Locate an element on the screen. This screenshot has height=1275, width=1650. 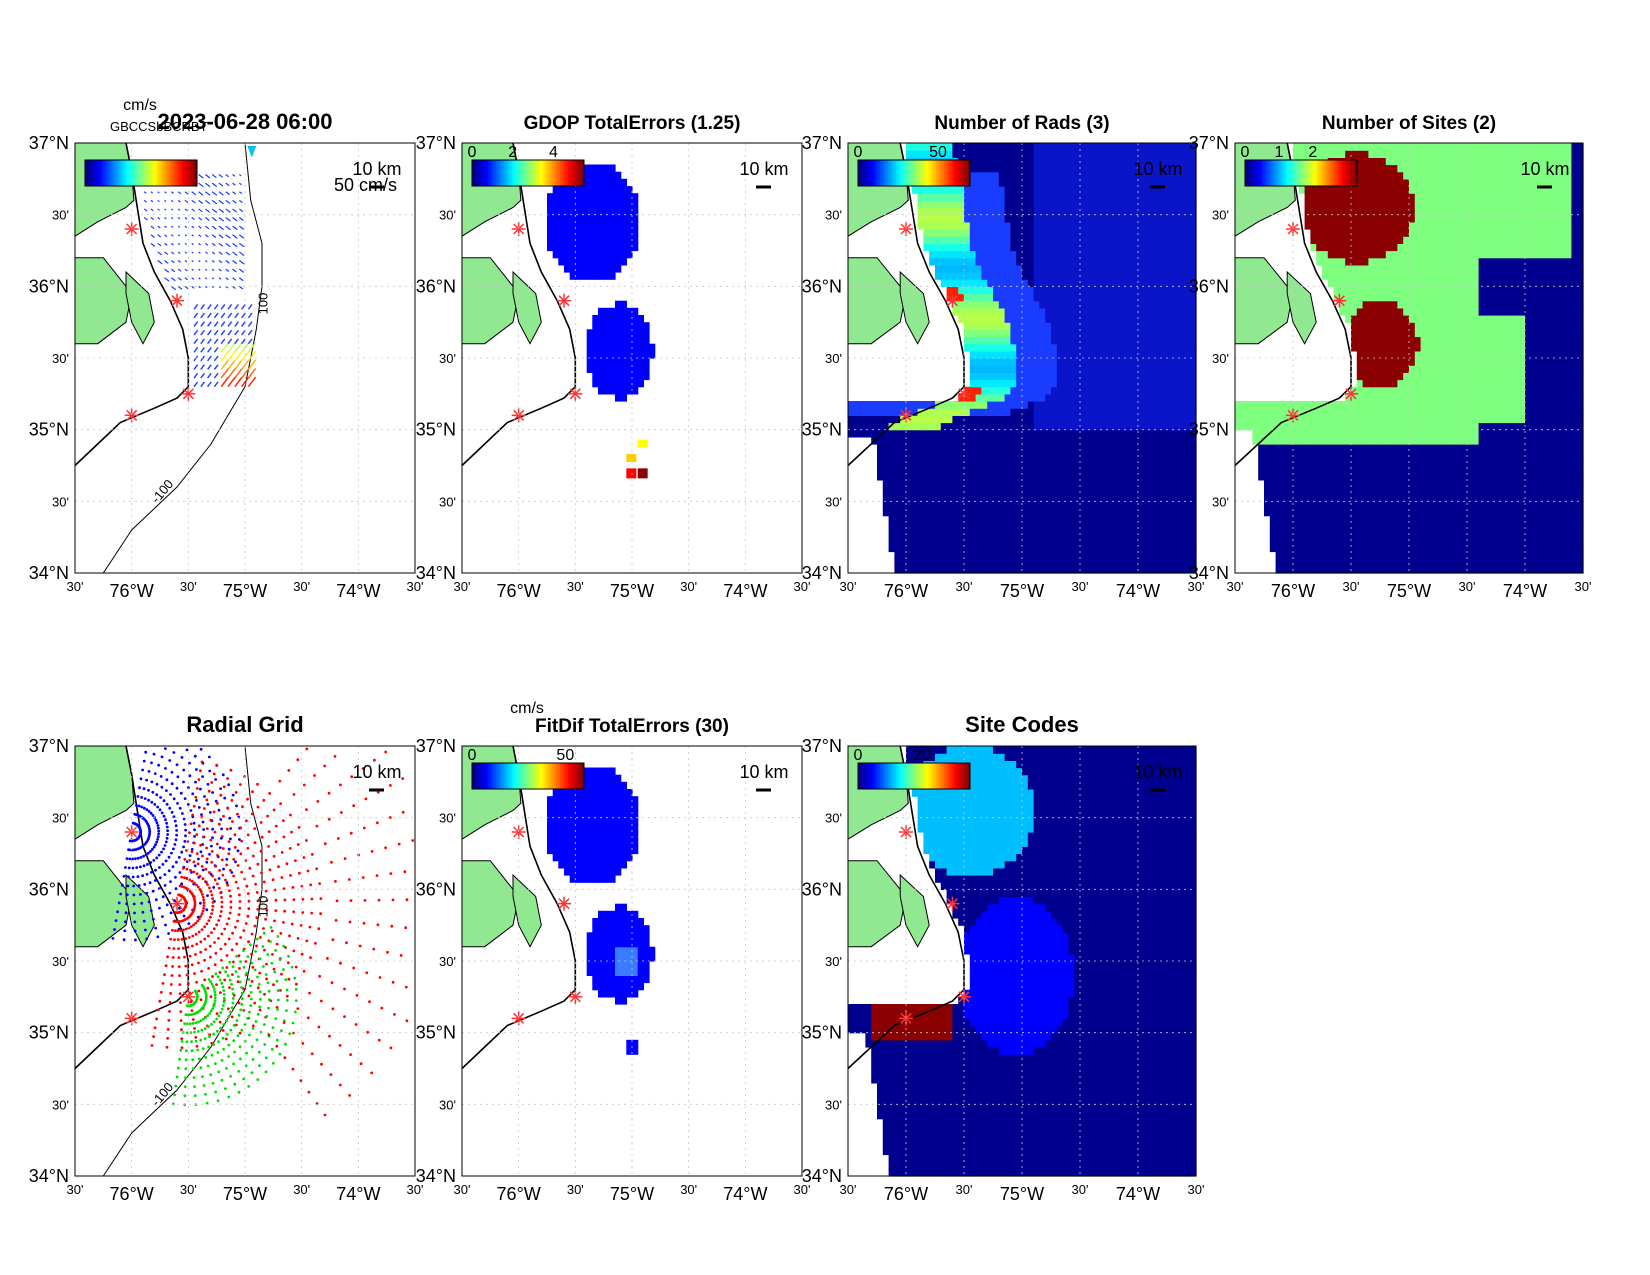
lon-tick-label: 76°W is located at coordinates (132, 591).